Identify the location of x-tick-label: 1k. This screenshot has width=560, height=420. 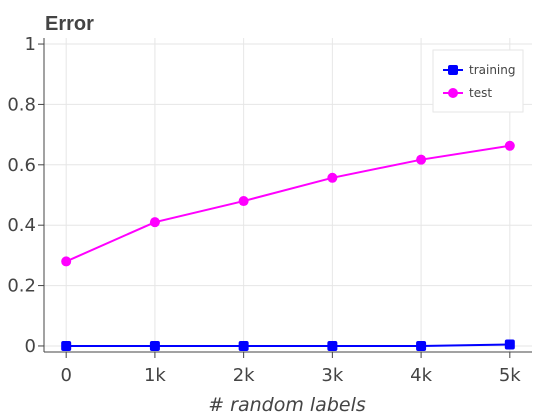
(155, 375).